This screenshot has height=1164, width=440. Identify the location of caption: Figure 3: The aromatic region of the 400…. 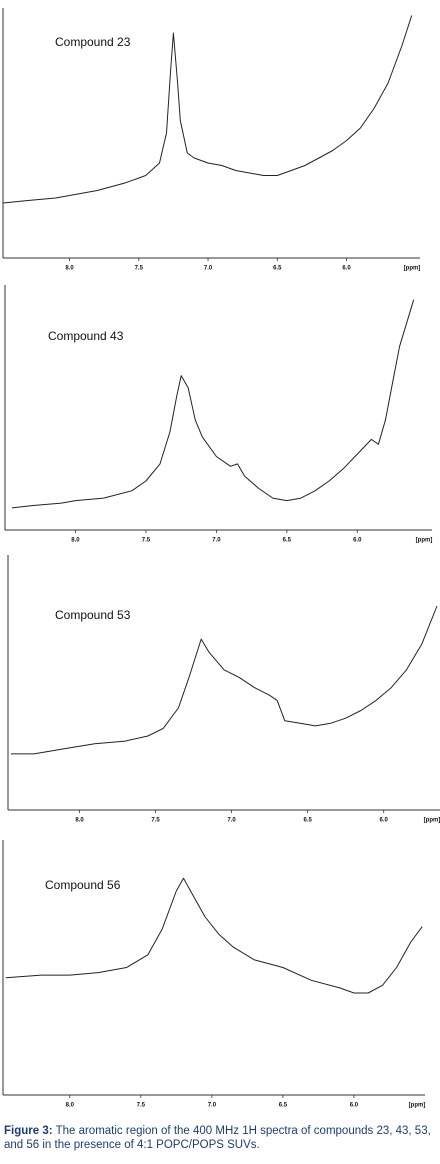
(220, 1138).